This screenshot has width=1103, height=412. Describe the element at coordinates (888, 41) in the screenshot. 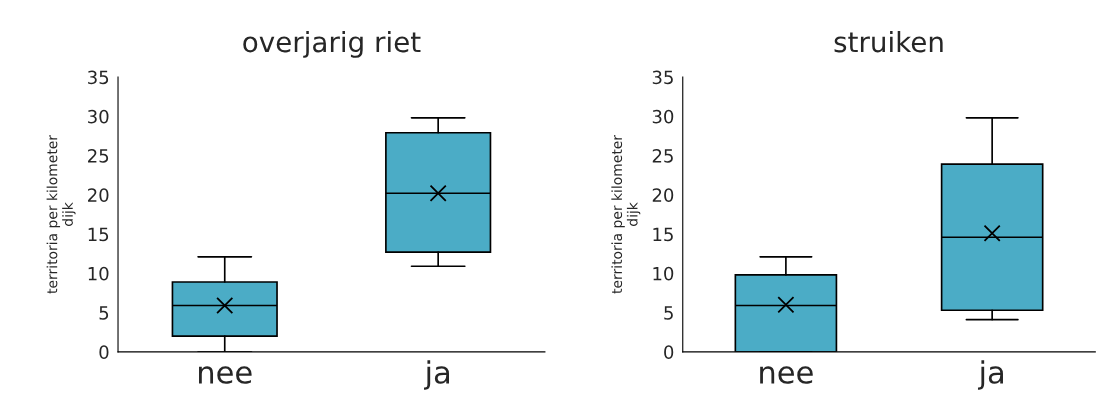

I see `chart-title: struiken` at that location.